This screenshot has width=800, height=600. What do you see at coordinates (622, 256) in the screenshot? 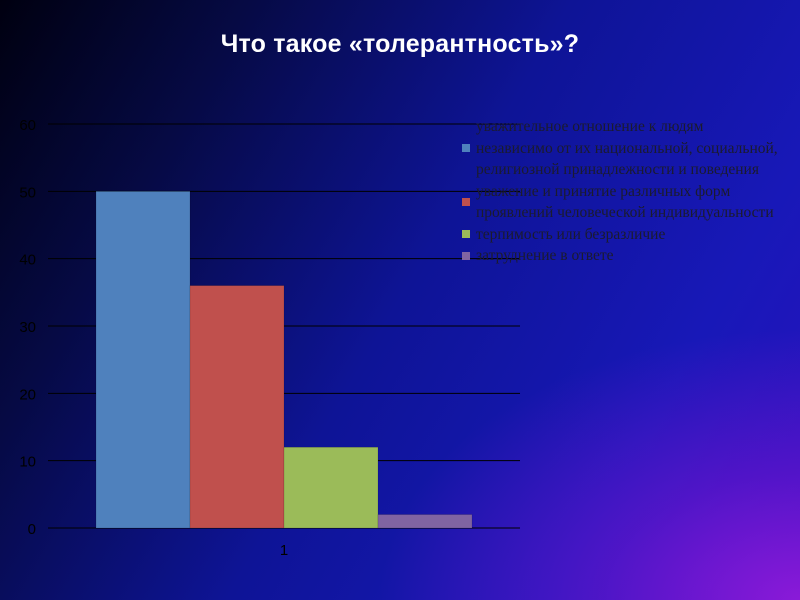
I see `legend-item: затруднение в ответе` at bounding box center [622, 256].